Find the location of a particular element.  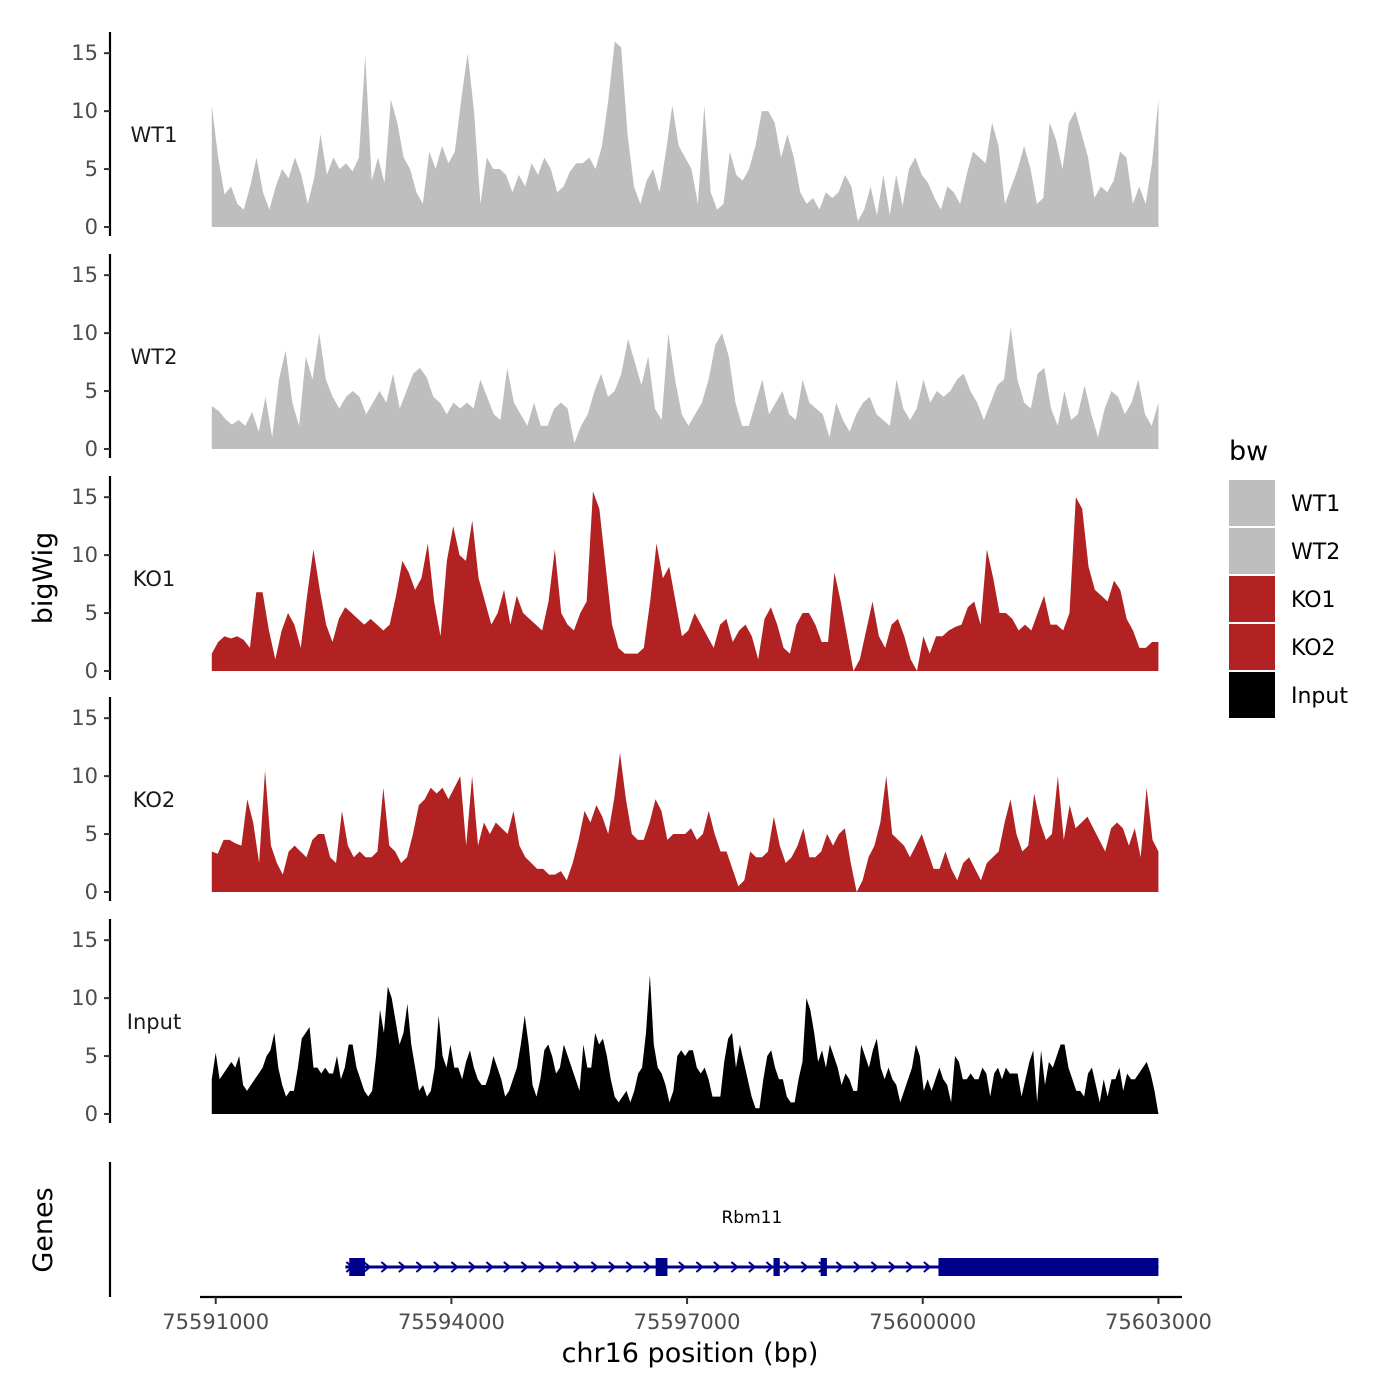

track-panel-wt1: 0 5 10 15 WT1 is located at coordinates (615, 135).